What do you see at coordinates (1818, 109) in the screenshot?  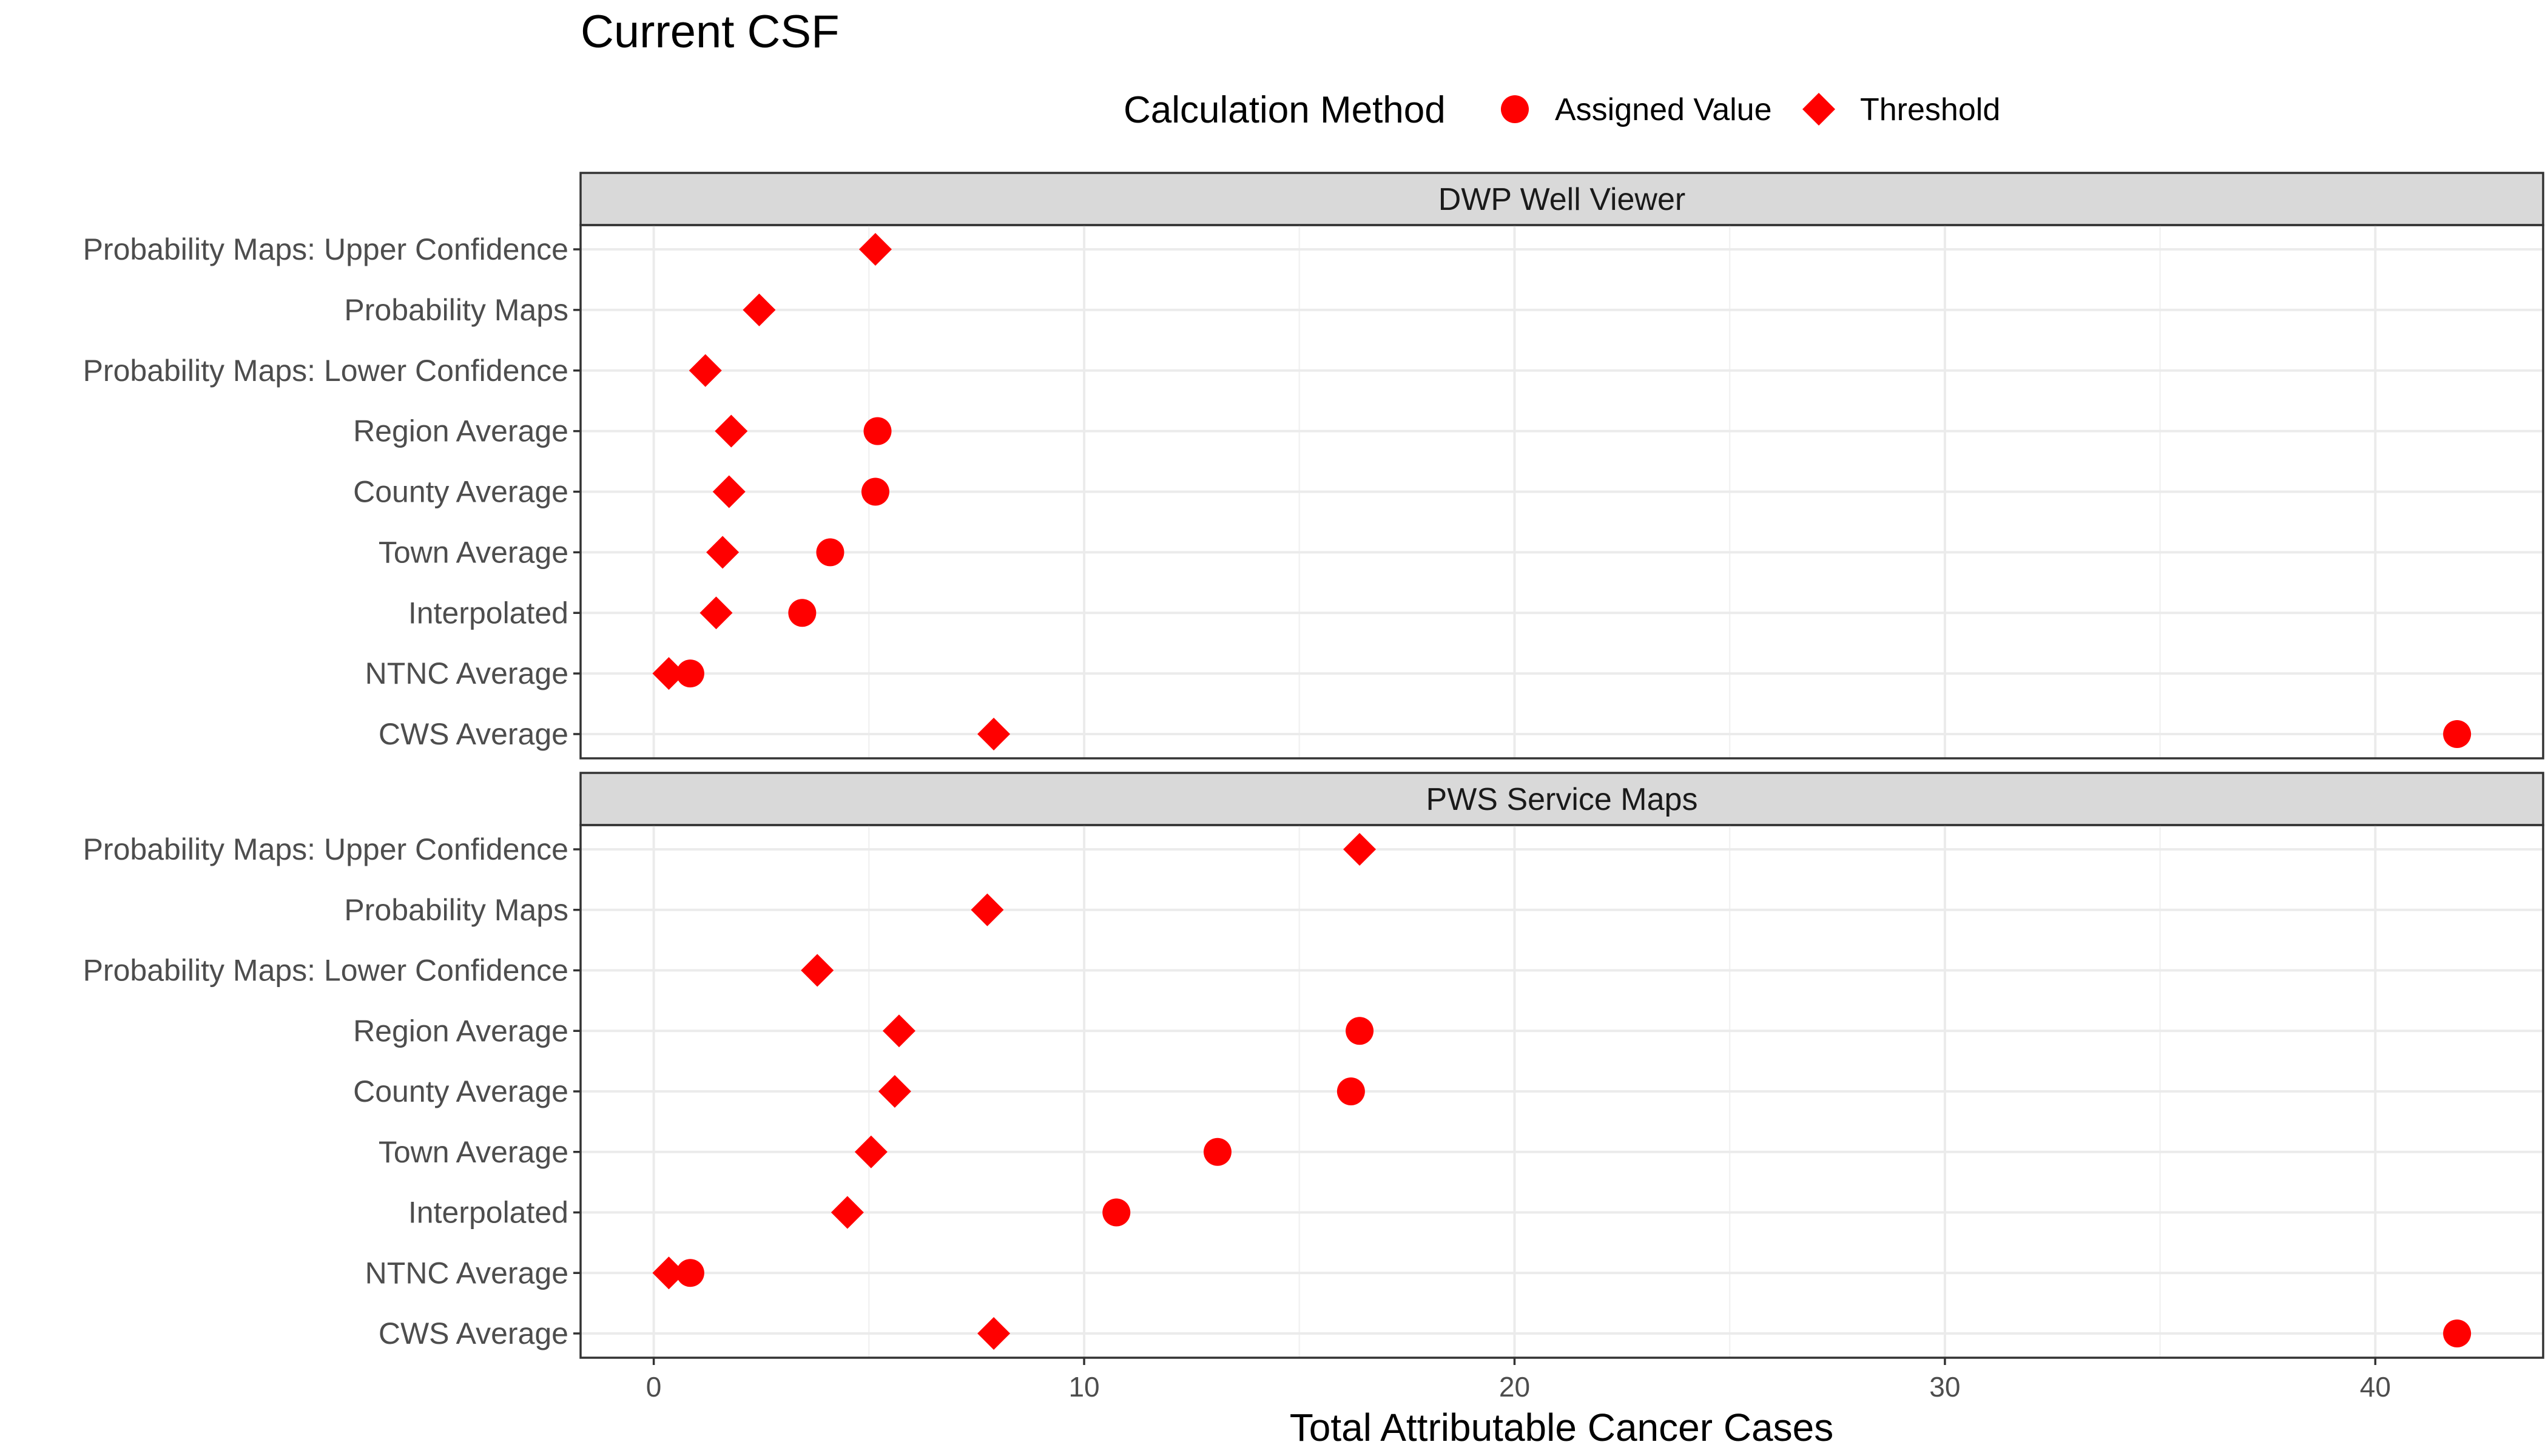 I see `legend-key-threshold` at bounding box center [1818, 109].